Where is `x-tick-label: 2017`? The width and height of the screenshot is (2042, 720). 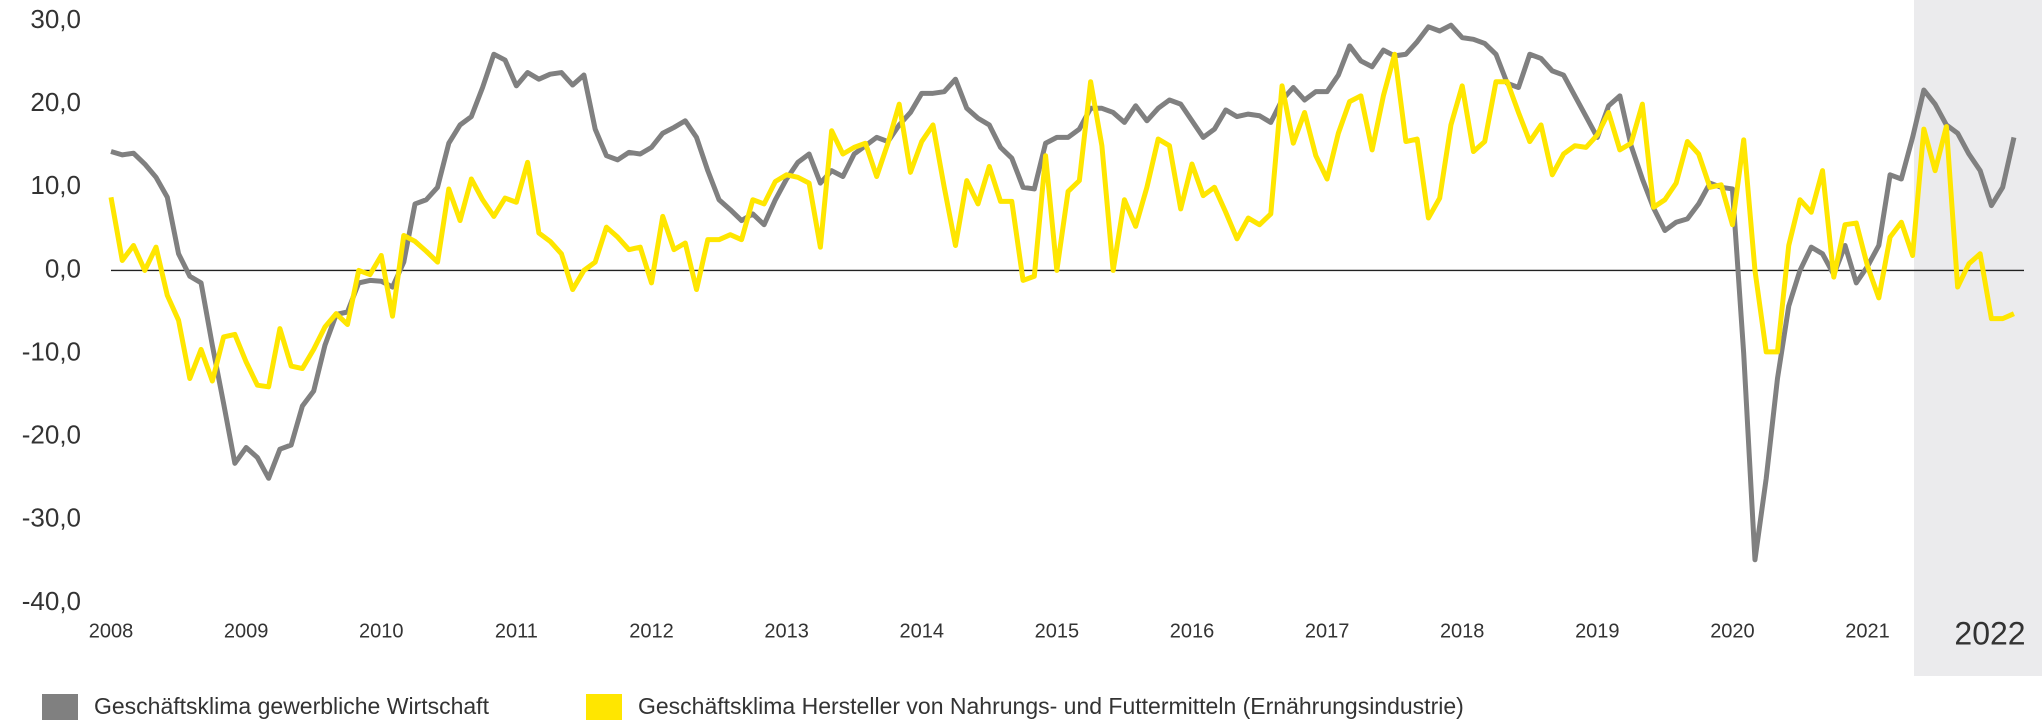 x-tick-label: 2017 is located at coordinates (1327, 631).